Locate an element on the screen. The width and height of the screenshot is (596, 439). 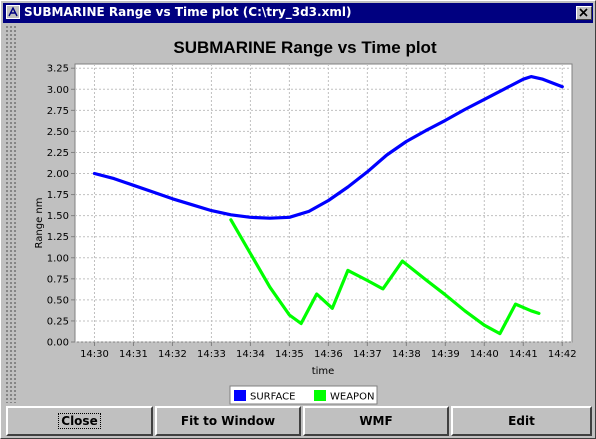
button-bar: Close Fit to Window WMF Edit is located at coordinates (299, 421).